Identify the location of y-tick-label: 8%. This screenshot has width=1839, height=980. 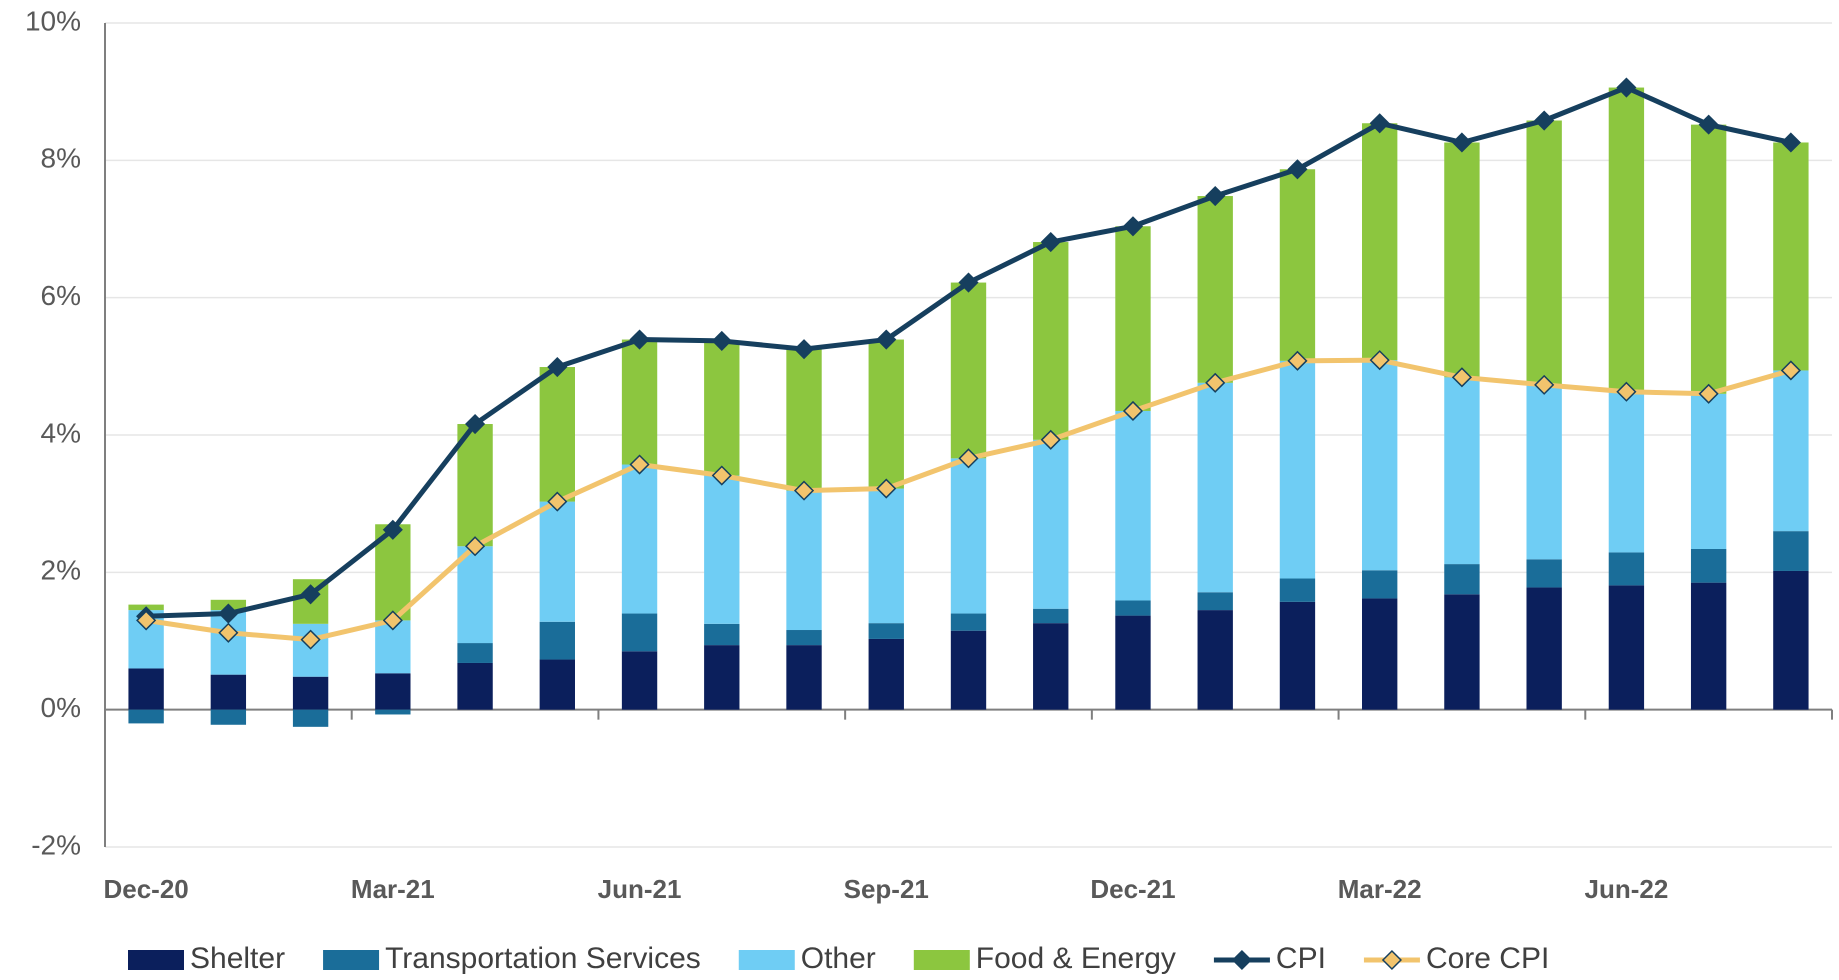
(61, 158).